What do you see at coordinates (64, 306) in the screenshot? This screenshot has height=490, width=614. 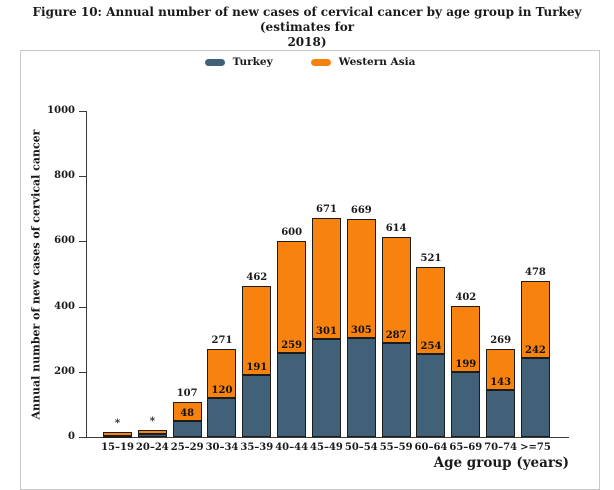 I see `y-tick-label: 400` at bounding box center [64, 306].